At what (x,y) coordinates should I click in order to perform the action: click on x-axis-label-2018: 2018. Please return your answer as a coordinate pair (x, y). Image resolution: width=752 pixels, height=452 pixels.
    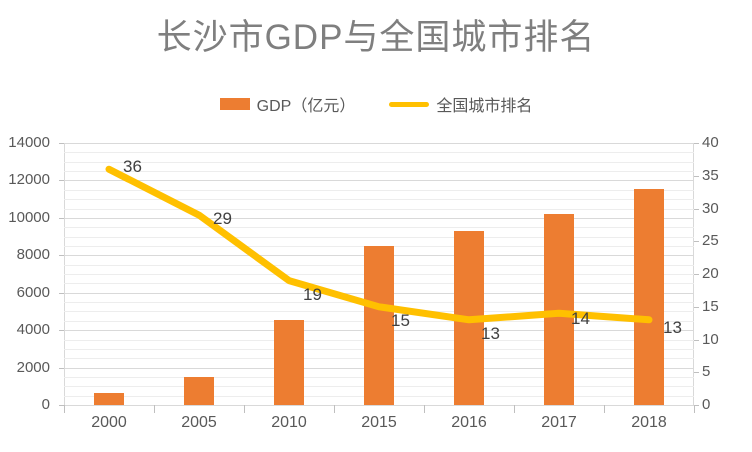
    Looking at the image, I should click on (649, 422).